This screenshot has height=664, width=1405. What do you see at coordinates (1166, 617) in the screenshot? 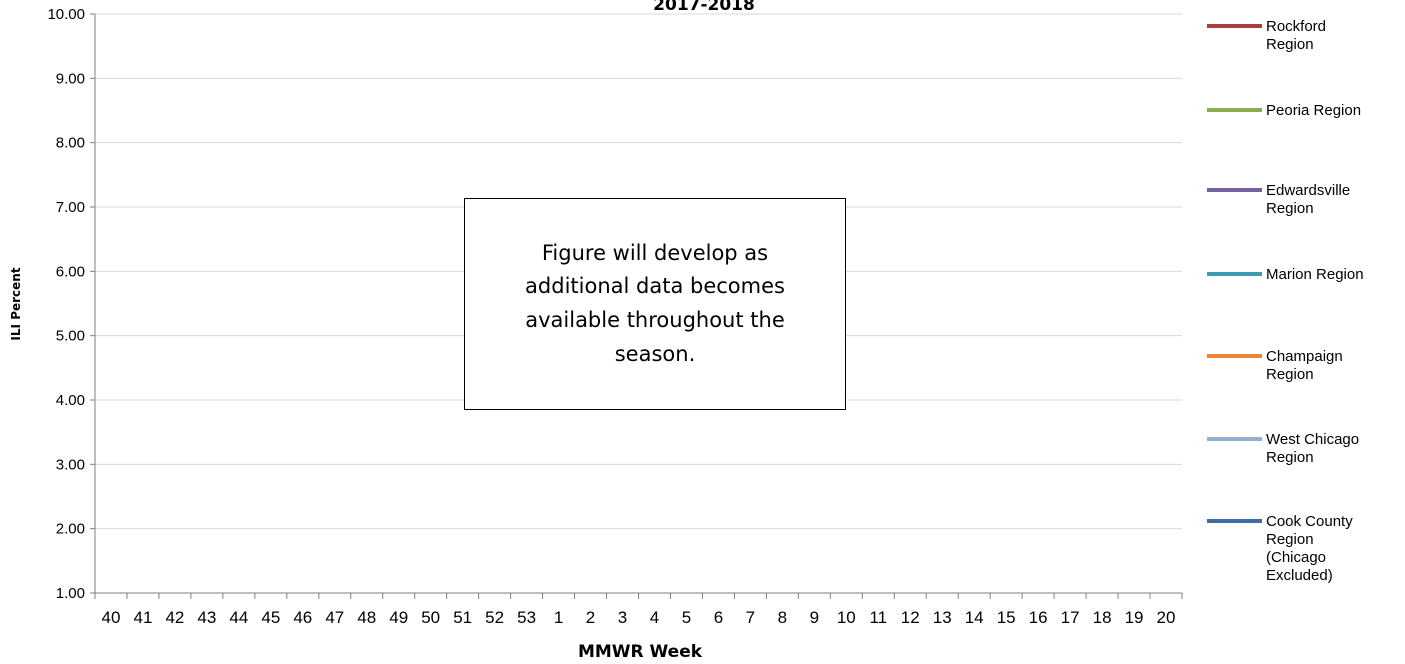
I see `x-tick-label-20: 20` at bounding box center [1166, 617].